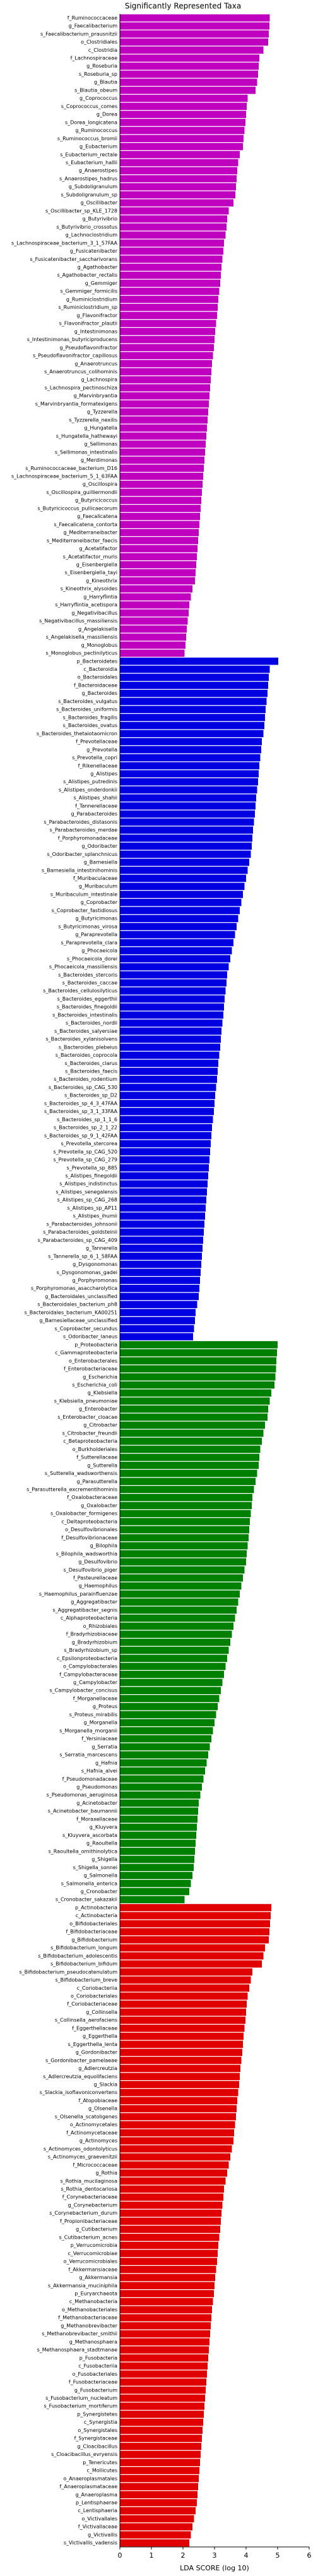  Describe the element at coordinates (101, 66) in the screenshot. I see `category-label: g_Roseburia` at that location.